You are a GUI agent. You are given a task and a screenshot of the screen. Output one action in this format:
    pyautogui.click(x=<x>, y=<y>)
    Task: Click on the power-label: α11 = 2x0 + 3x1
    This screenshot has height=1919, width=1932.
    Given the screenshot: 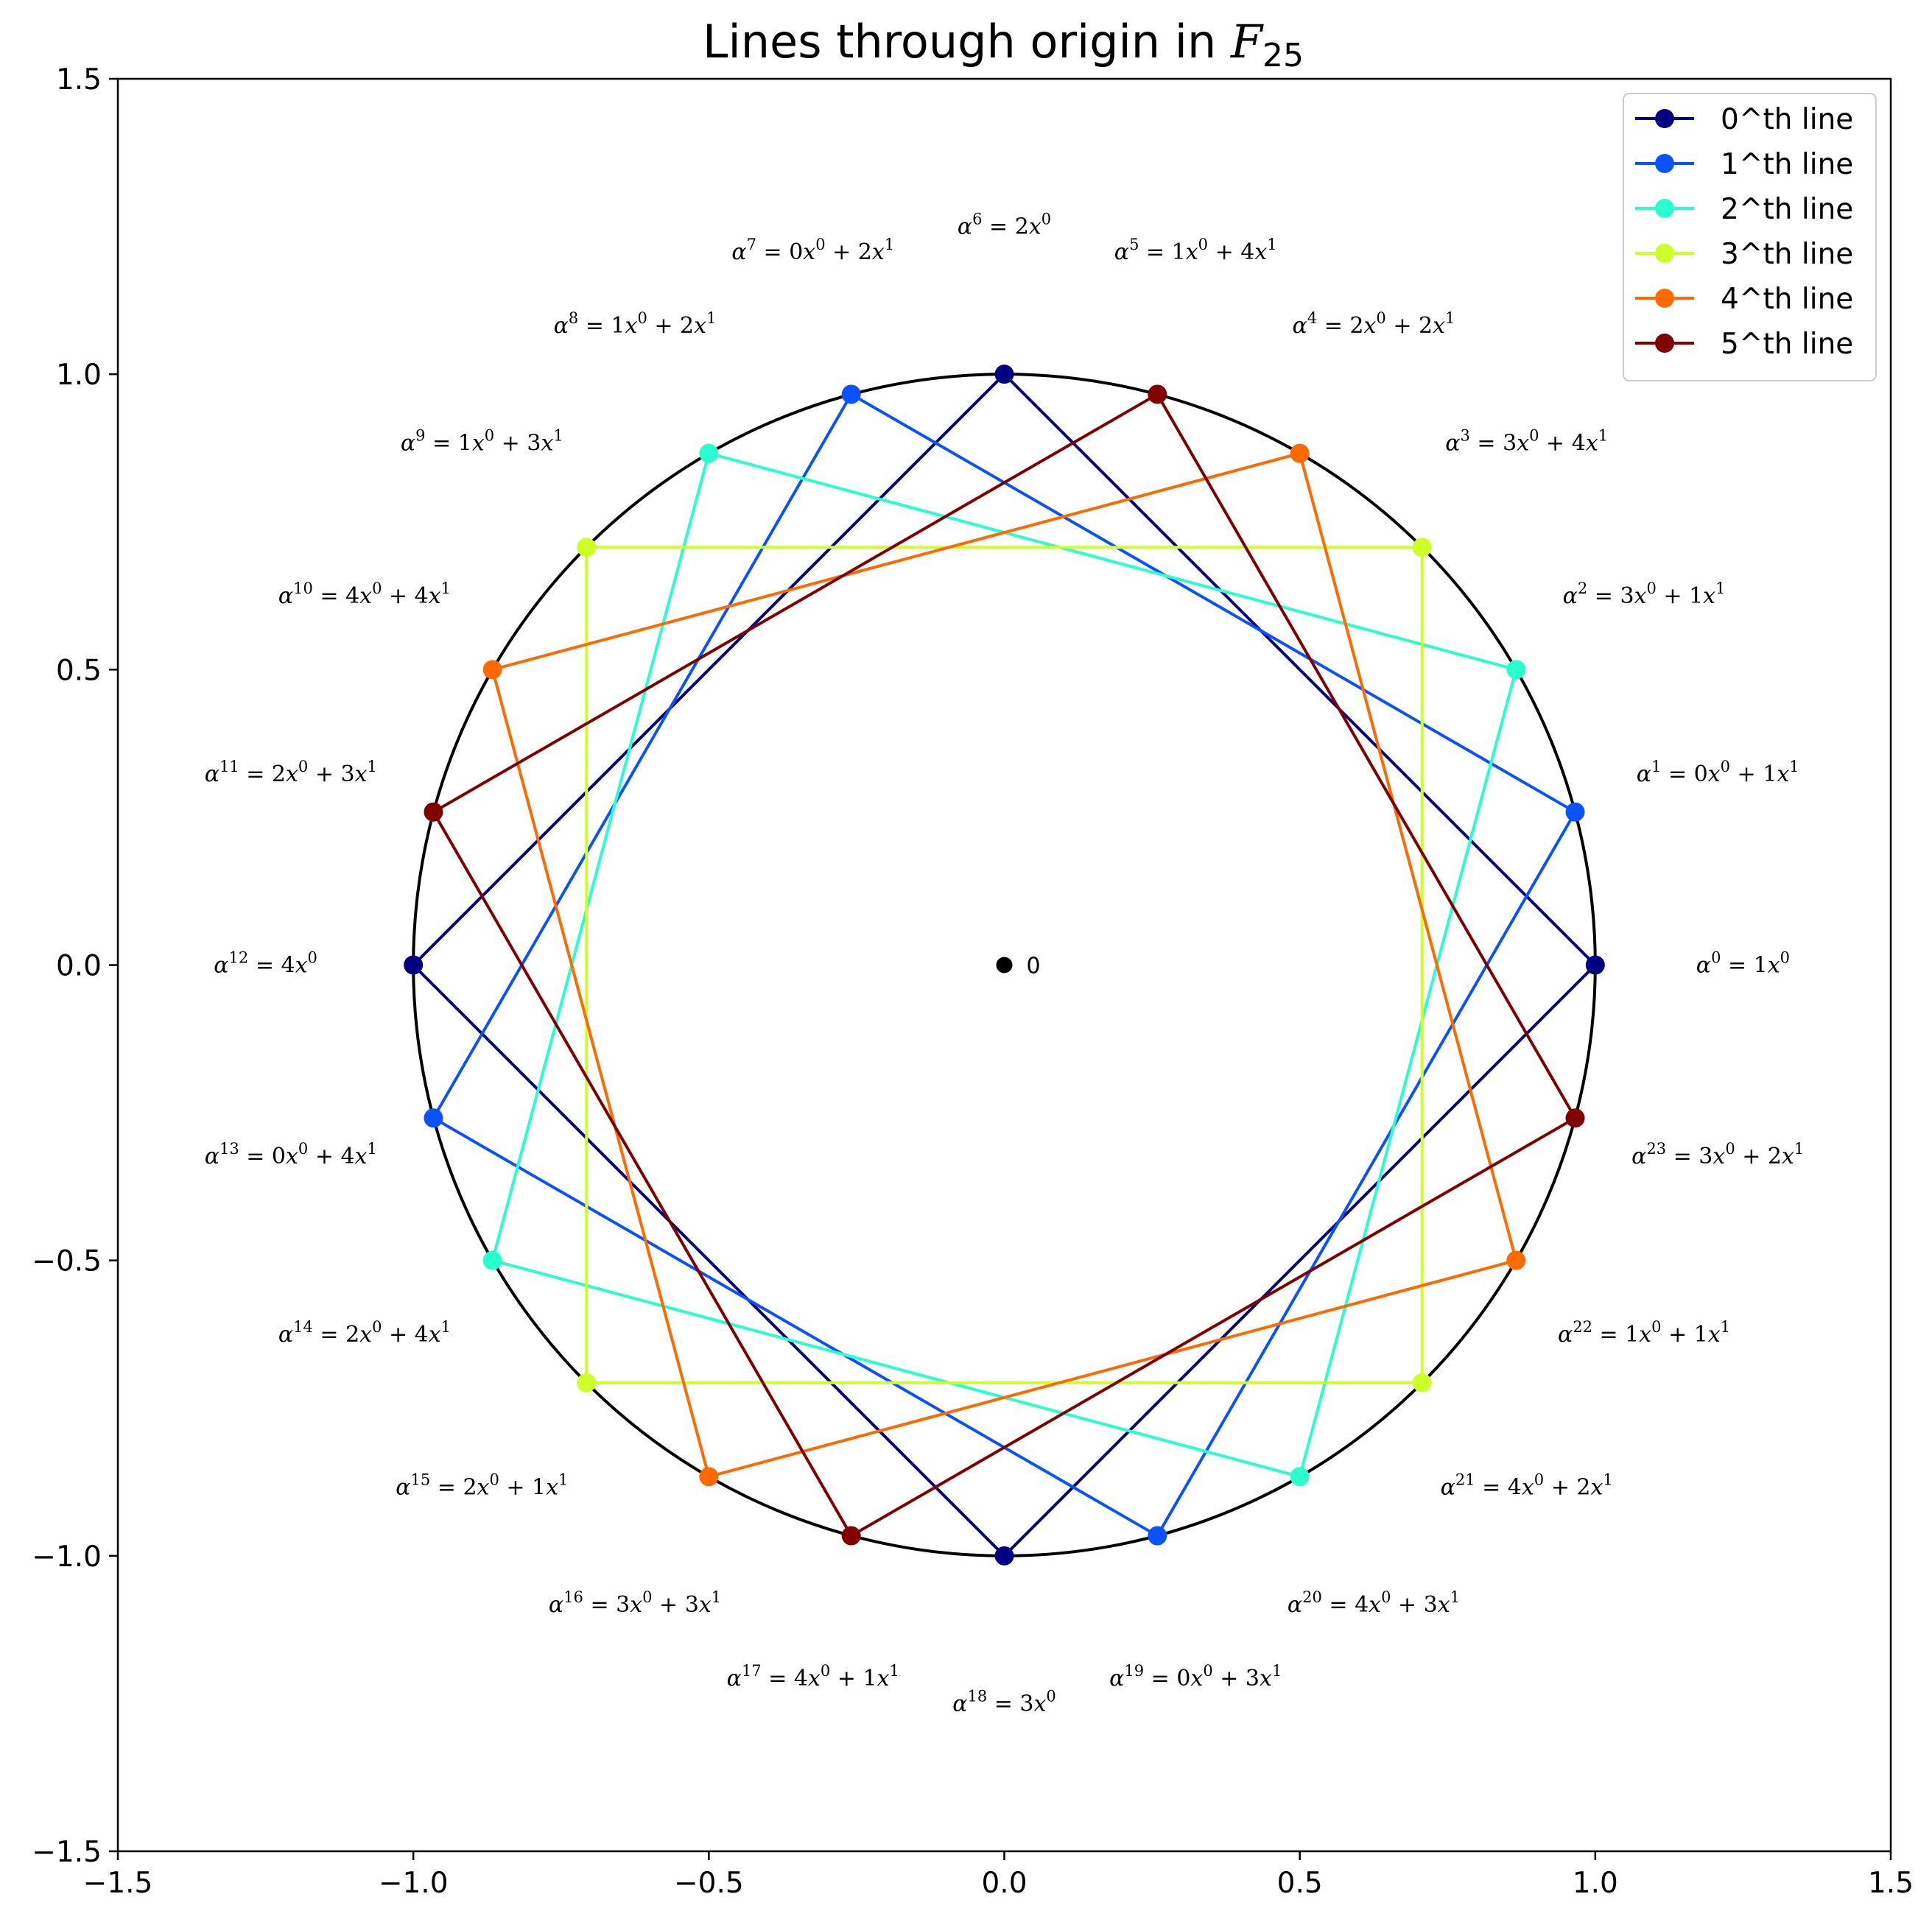 What is the action you would take?
    pyautogui.click(x=291, y=772)
    